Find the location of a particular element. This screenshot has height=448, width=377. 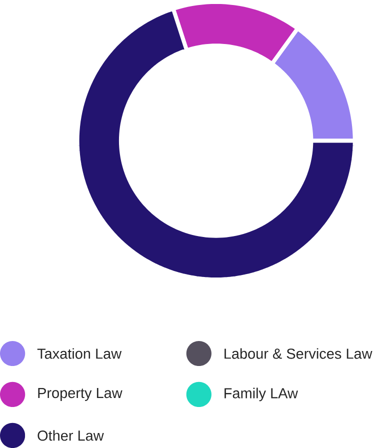

legend-label: Property Law is located at coordinates (80, 394).